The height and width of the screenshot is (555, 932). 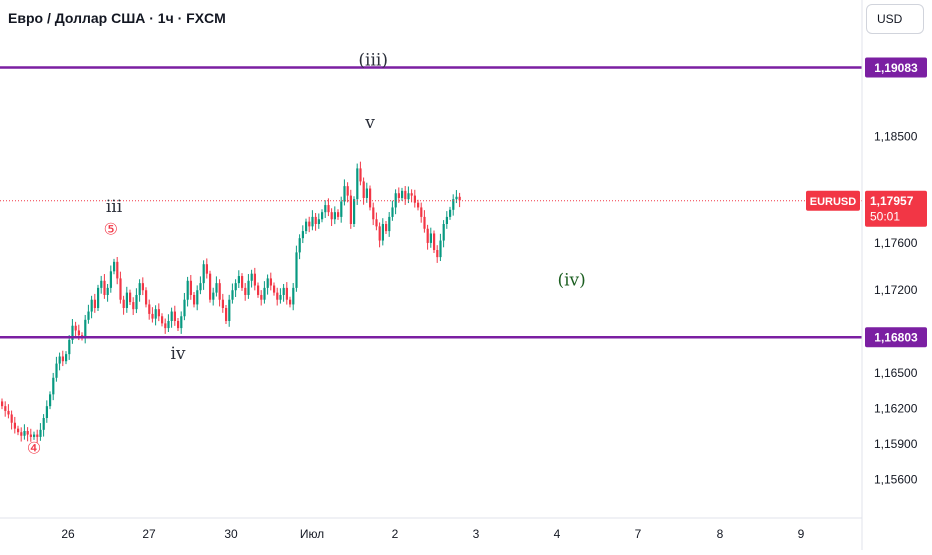 What do you see at coordinates (117, 18) in the screenshot?
I see `chart-title: Евро / Доллар США · 1ч · FXCM` at bounding box center [117, 18].